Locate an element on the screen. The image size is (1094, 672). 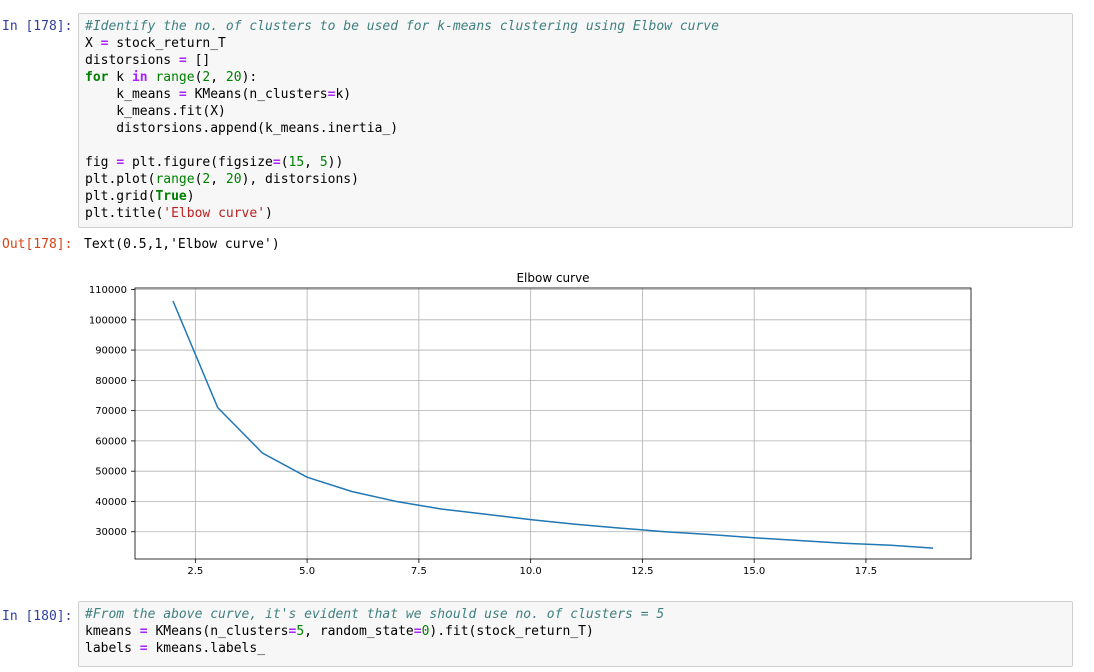
code-text: plt.title( is located at coordinates (124, 213).